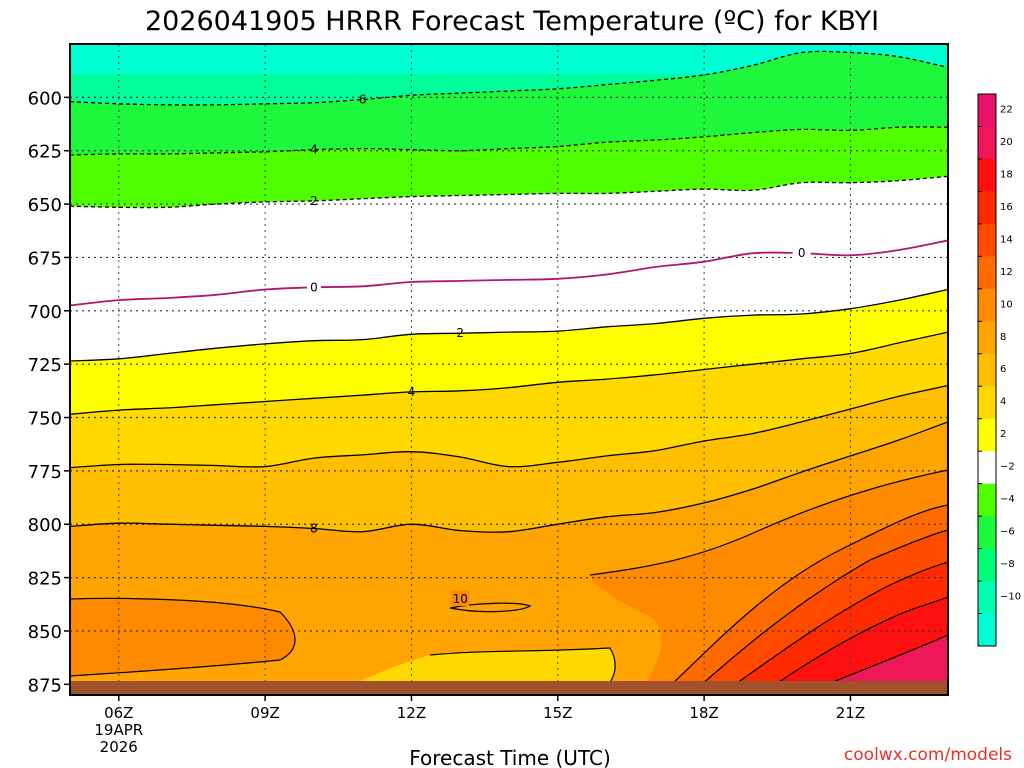 The width and height of the screenshot is (1024, 768). What do you see at coordinates (45, 525) in the screenshot?
I see `y-tick-label-800: 800` at bounding box center [45, 525].